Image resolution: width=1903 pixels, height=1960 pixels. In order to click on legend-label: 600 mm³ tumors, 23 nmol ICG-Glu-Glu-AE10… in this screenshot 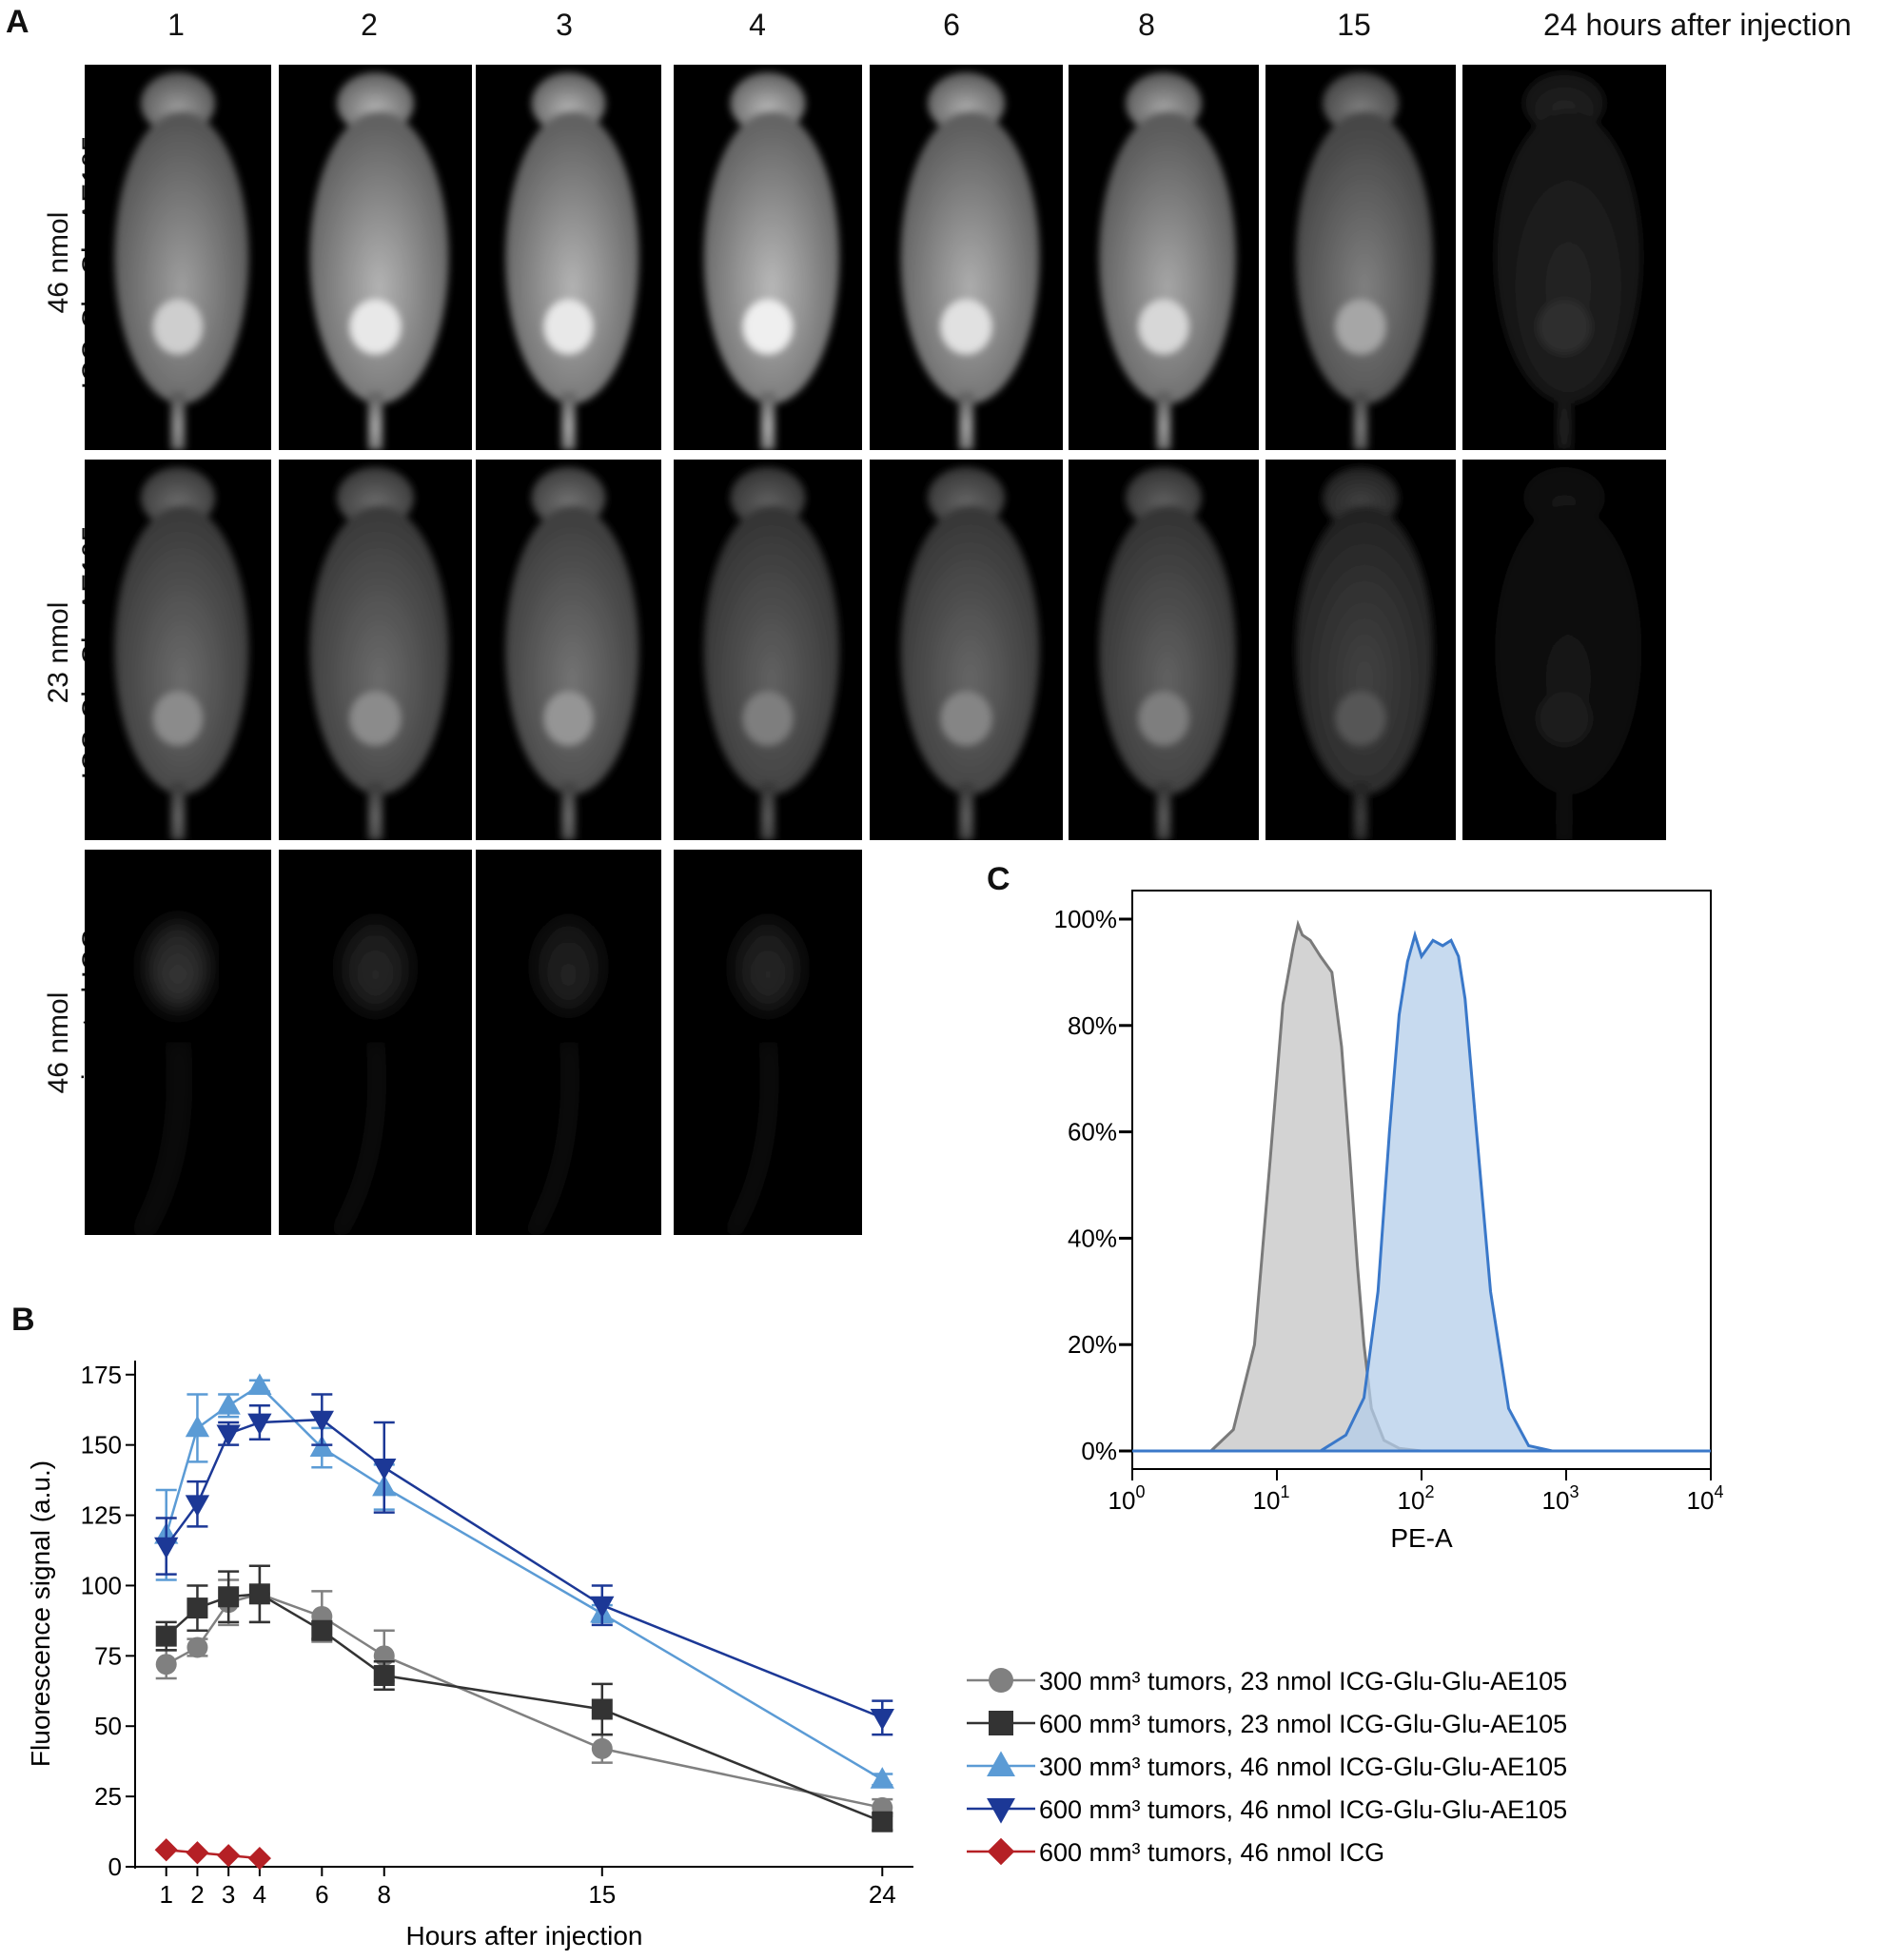, I will do `click(1303, 1724)`.